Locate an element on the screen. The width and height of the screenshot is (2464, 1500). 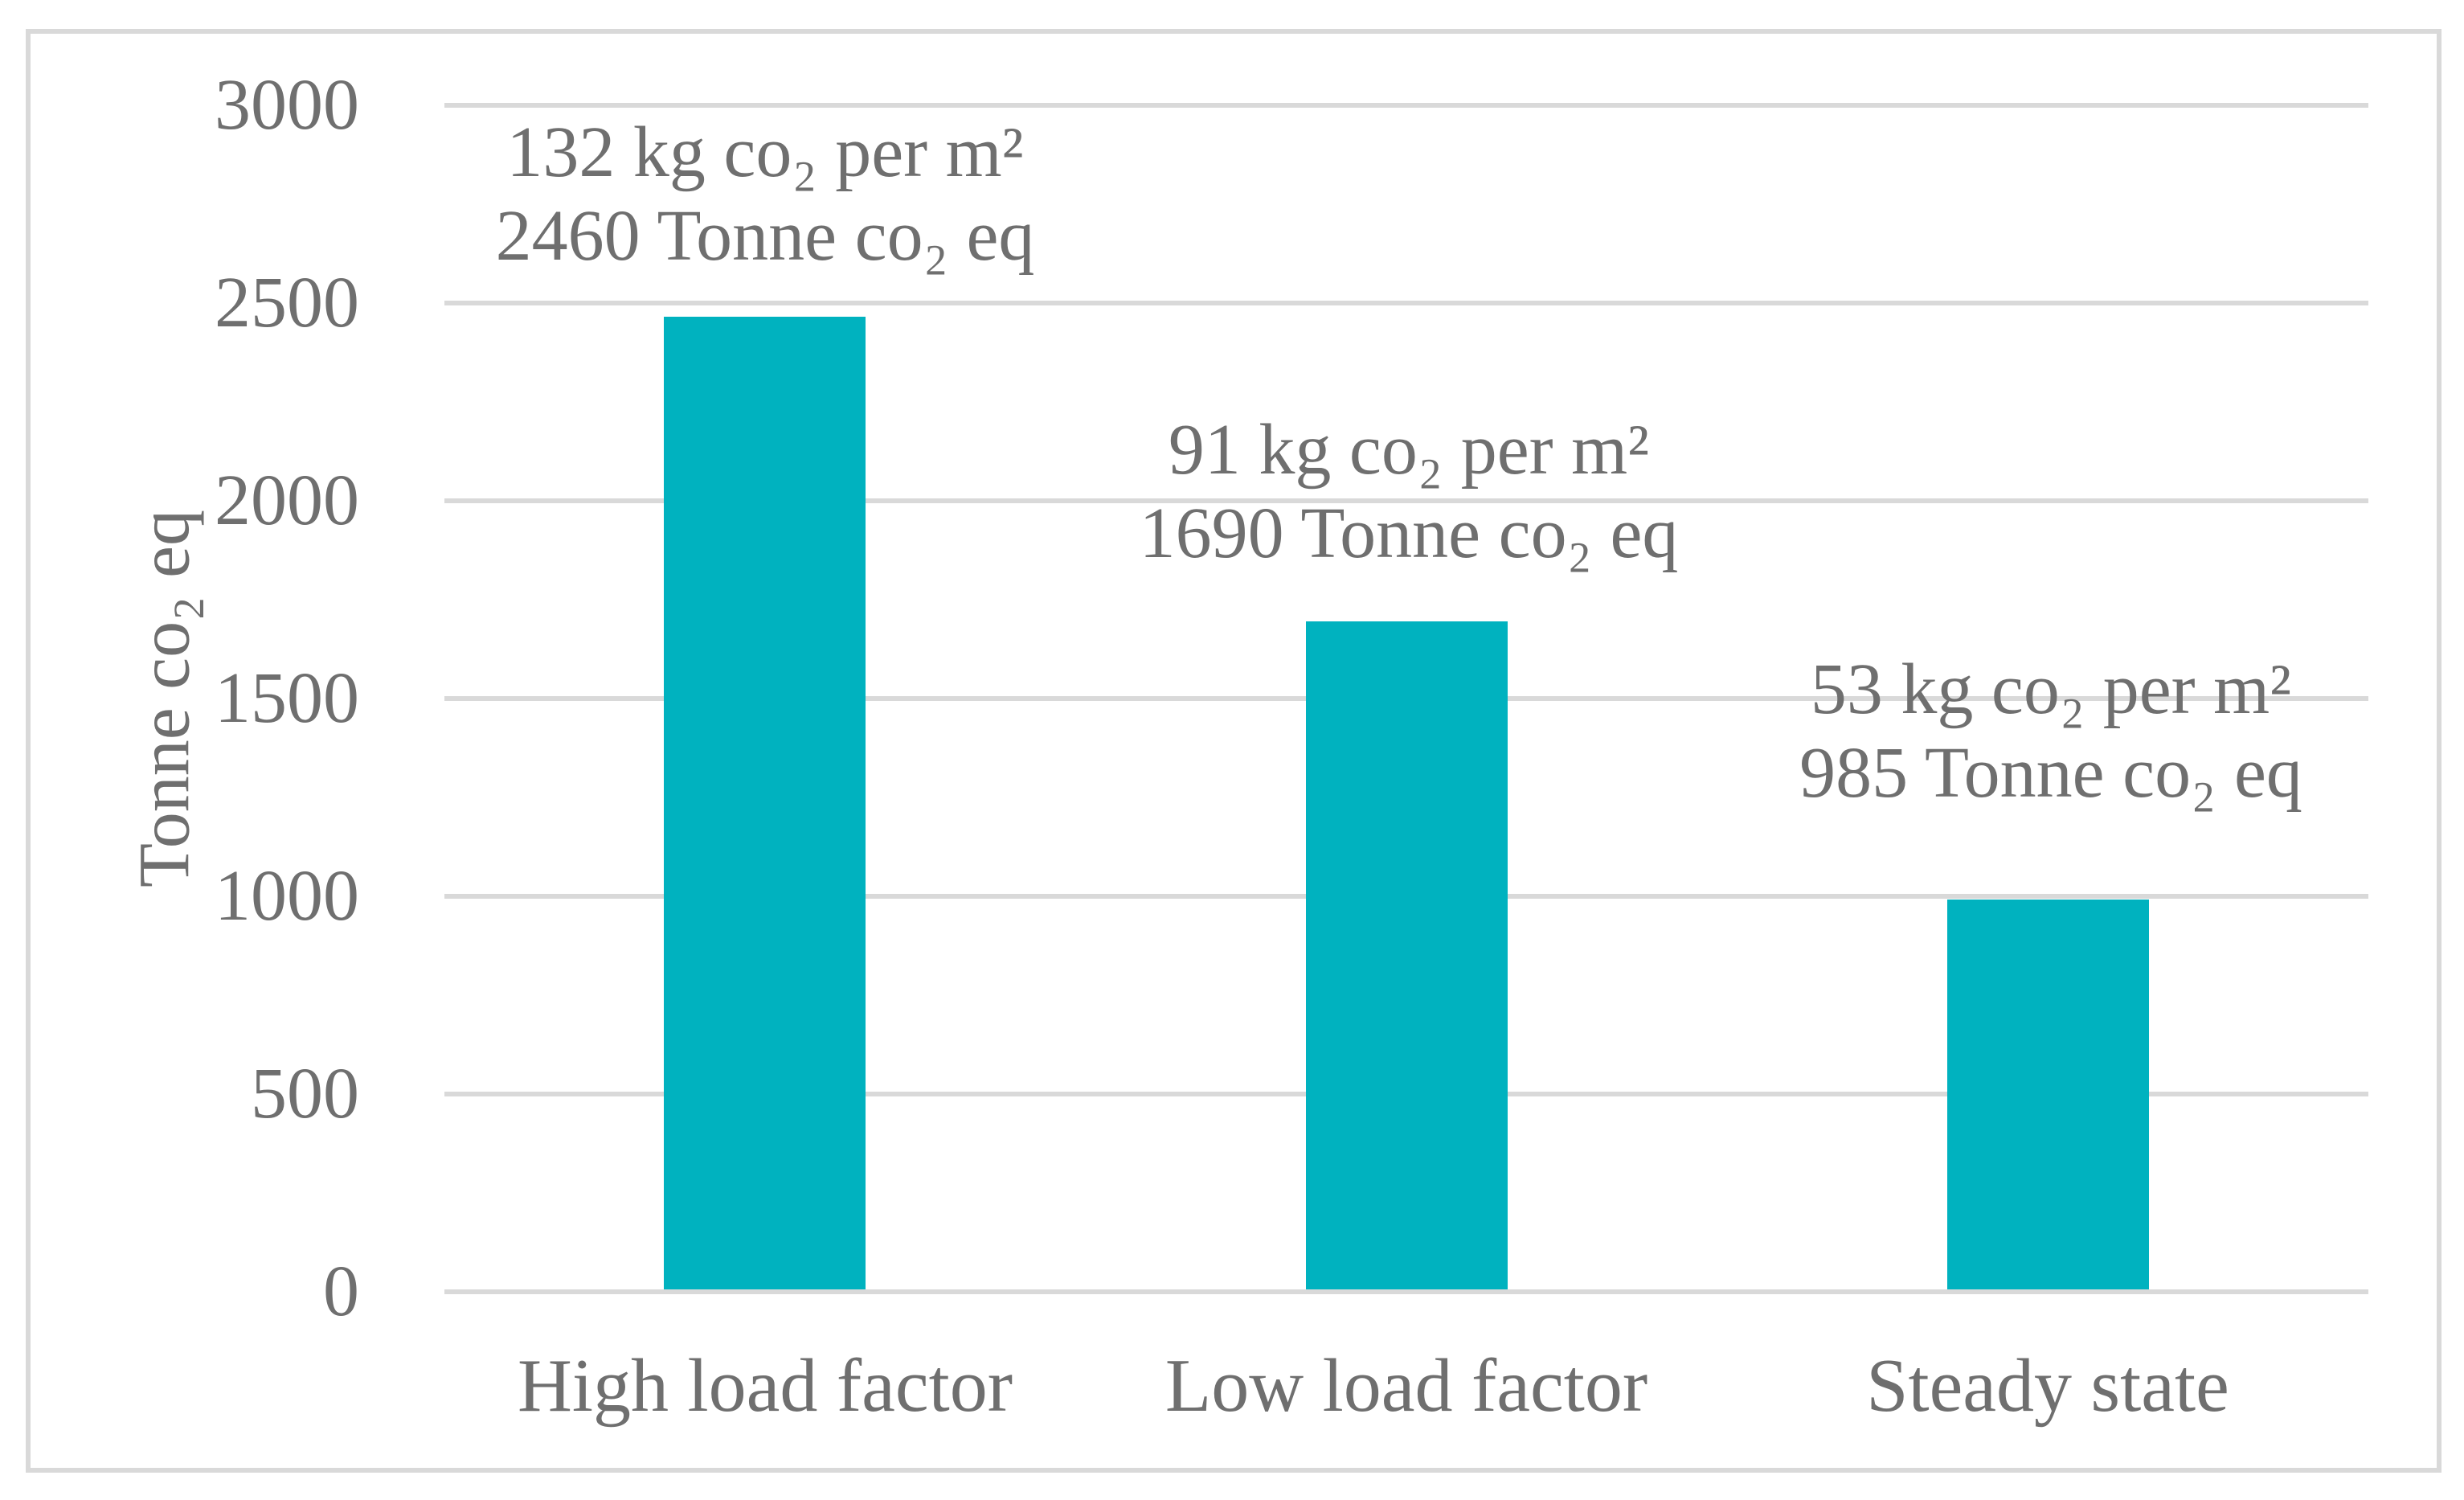
y-tick-0: 0 is located at coordinates (341, 1291).